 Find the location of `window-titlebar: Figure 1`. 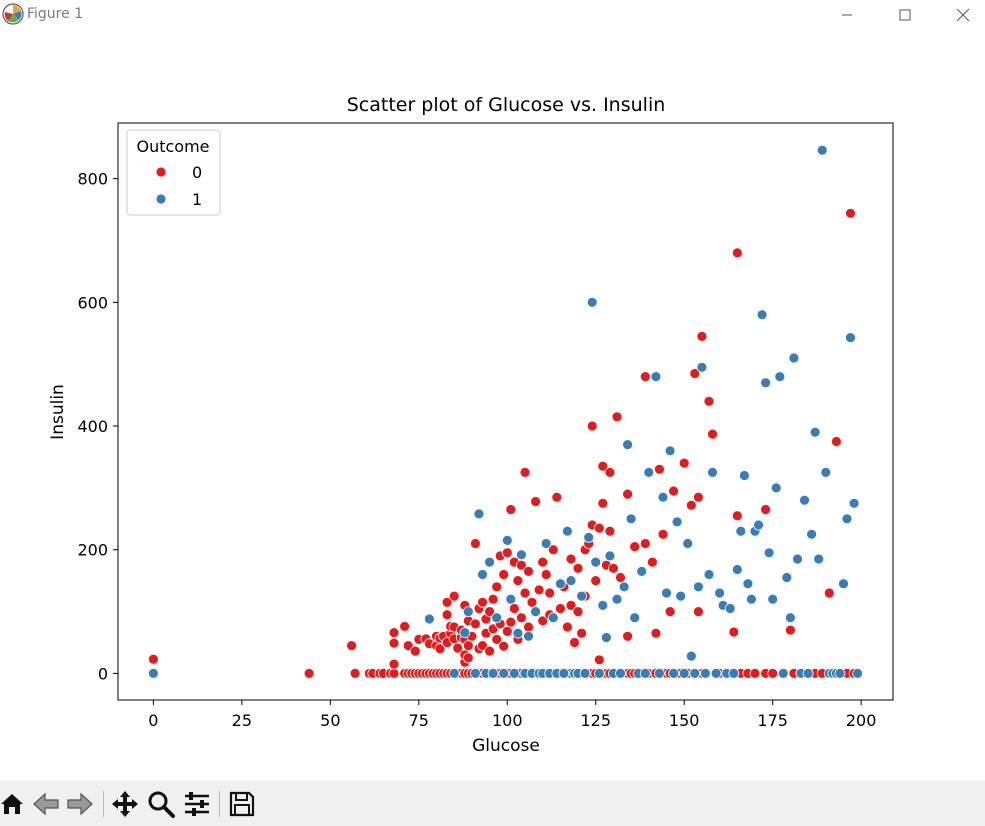

window-titlebar: Figure 1 is located at coordinates (492, 15).